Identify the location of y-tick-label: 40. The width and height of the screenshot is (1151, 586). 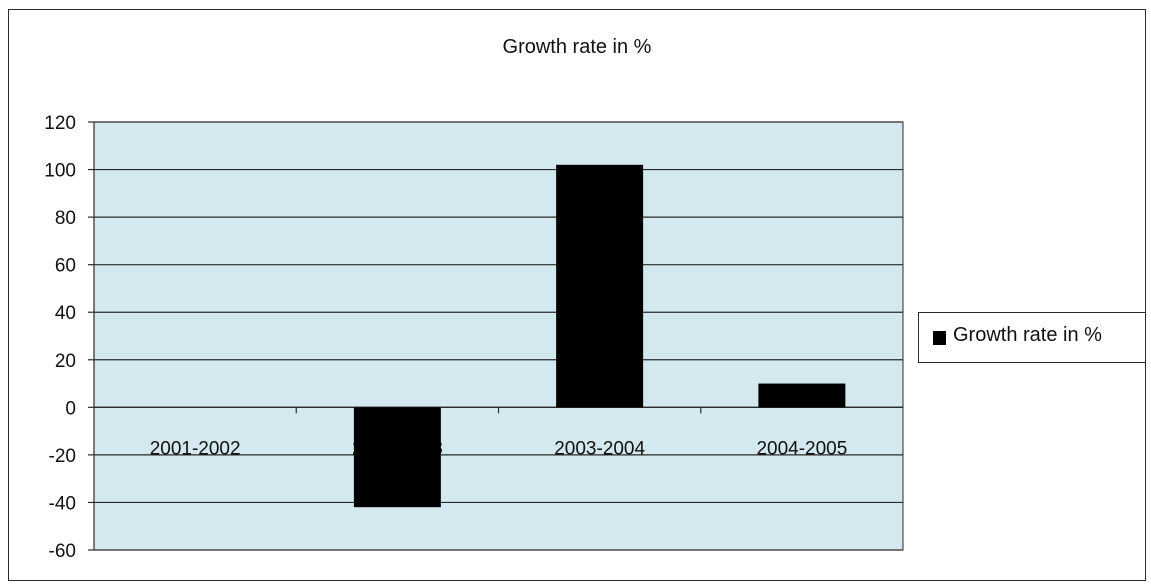
(65, 313).